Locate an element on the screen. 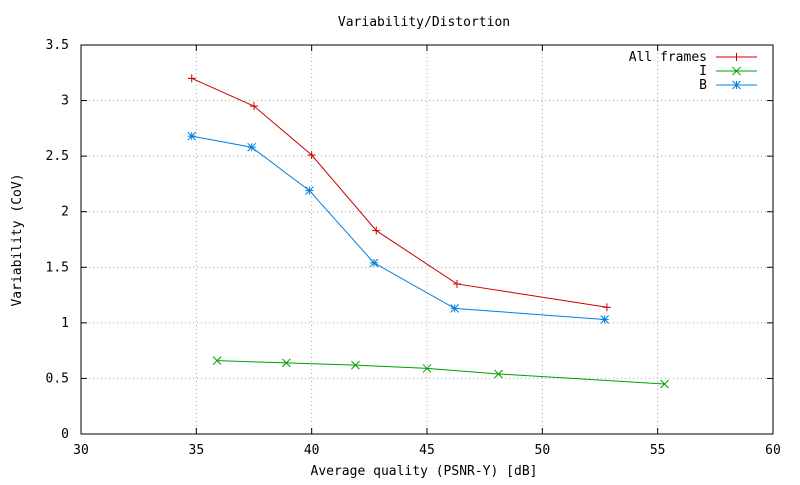 This screenshot has height=485, width=800. y-tick-label: 0.5 is located at coordinates (57, 378).